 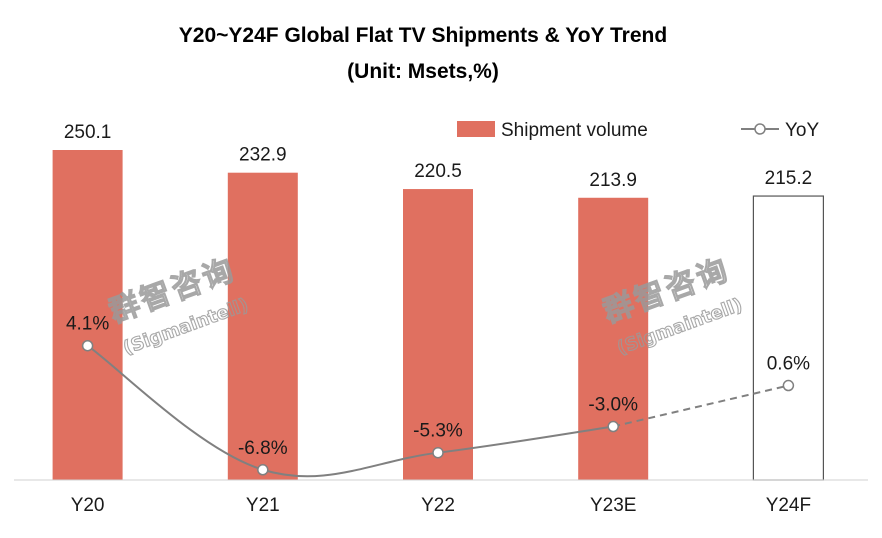 What do you see at coordinates (263, 505) in the screenshot?
I see `x-tick-label-y21: Y21` at bounding box center [263, 505].